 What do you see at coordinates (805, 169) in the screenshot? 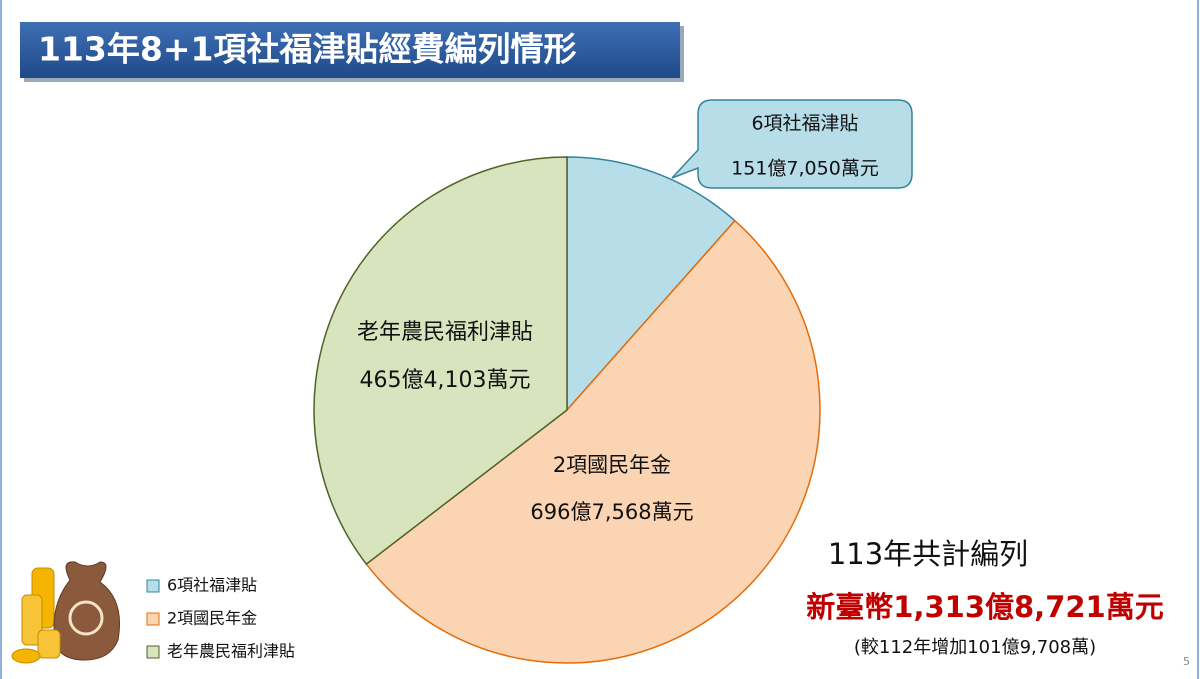
I see `value-label: 151億7,050萬元` at bounding box center [805, 169].